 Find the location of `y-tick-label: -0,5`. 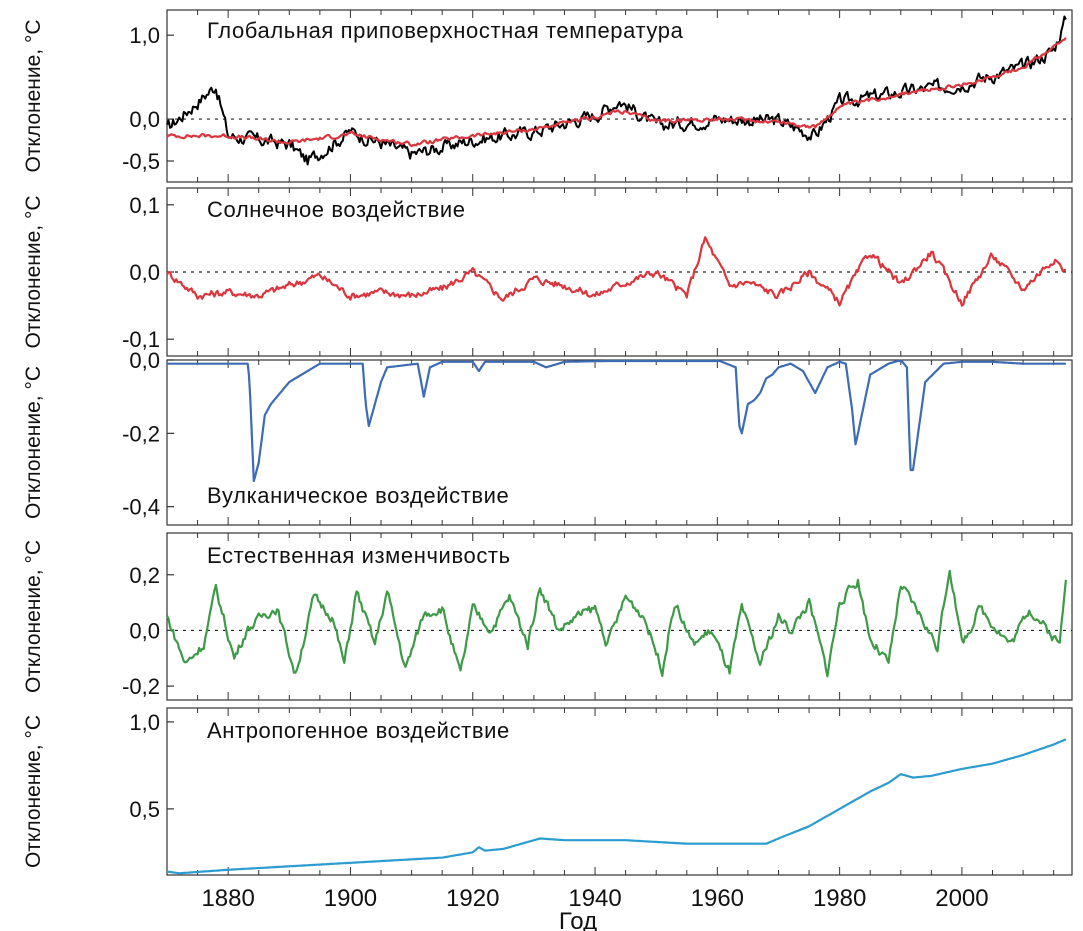

y-tick-label: -0,5 is located at coordinates (141, 161).